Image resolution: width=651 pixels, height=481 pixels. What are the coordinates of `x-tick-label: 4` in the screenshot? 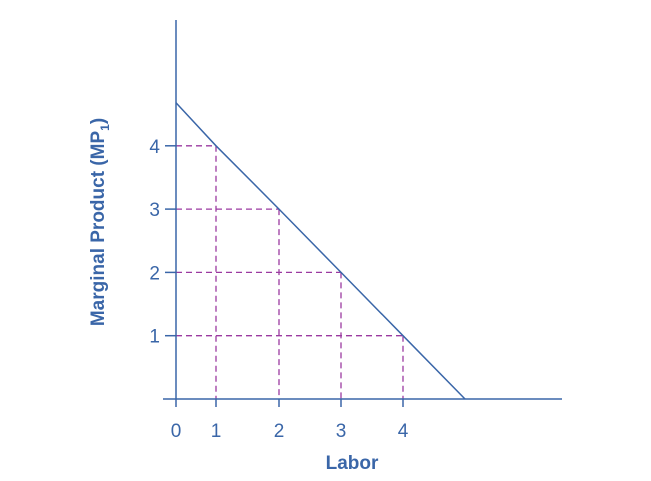 It's located at (403, 431).